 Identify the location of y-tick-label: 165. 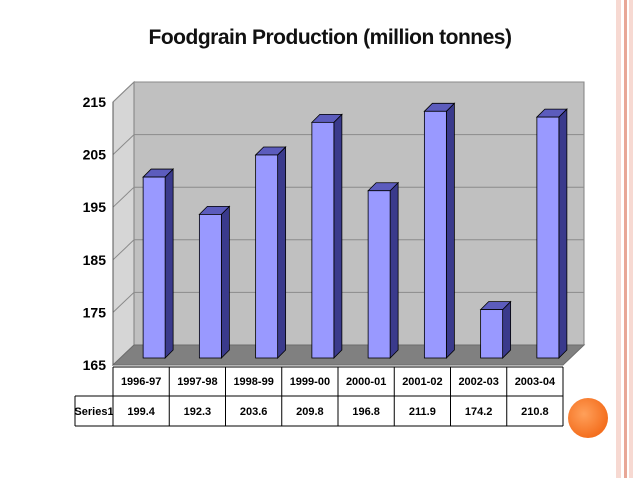
(95, 365).